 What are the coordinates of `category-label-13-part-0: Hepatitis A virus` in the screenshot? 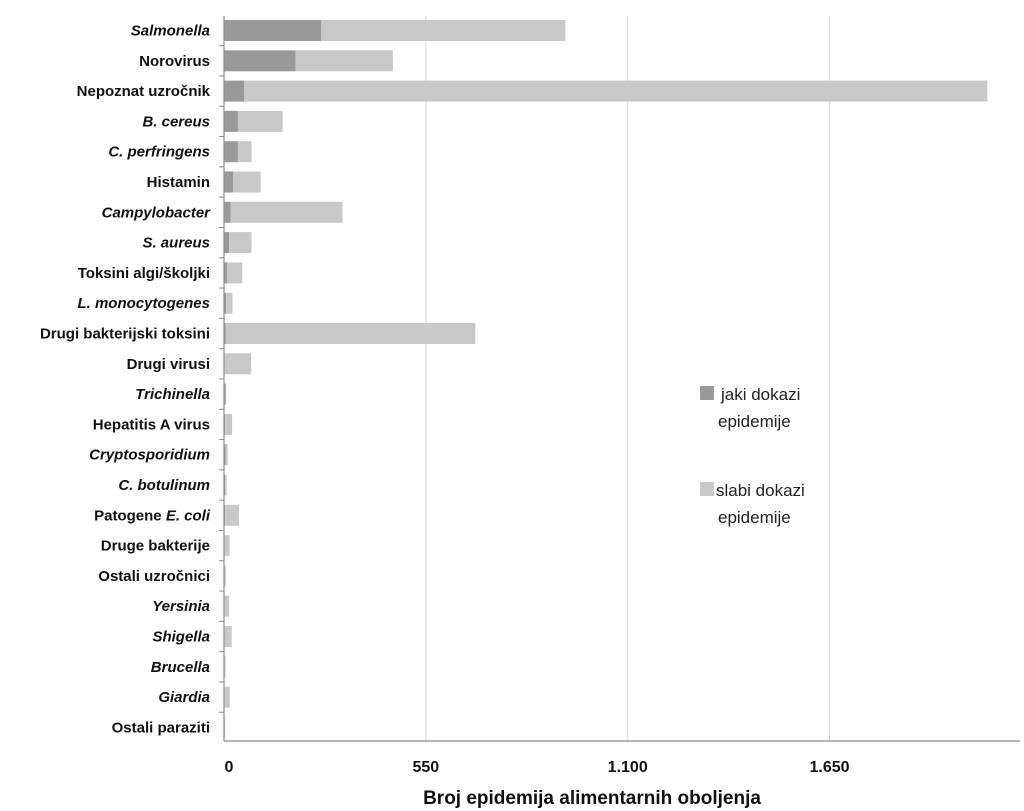 It's located at (151, 424).